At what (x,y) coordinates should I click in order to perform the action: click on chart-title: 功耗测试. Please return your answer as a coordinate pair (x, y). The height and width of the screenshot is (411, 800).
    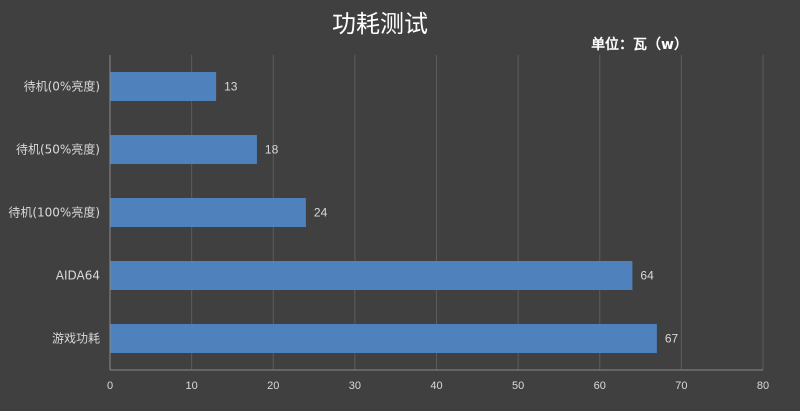
    Looking at the image, I should click on (380, 24).